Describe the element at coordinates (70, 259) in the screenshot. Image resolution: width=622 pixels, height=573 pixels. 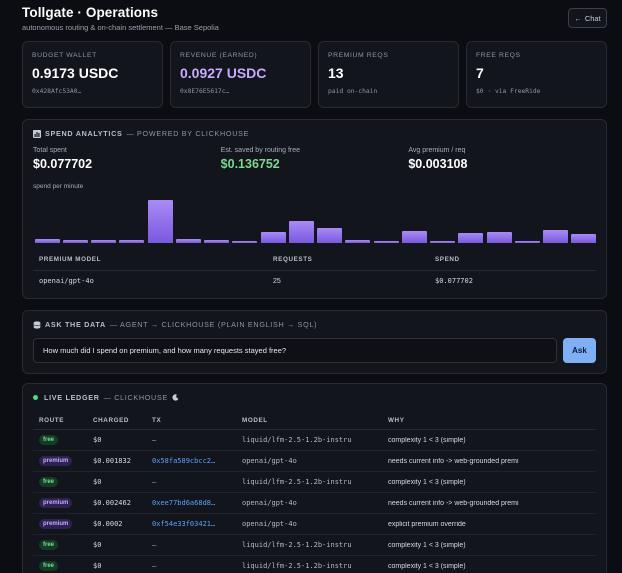
I see `column-header: PREMIUM MODEL` at that location.